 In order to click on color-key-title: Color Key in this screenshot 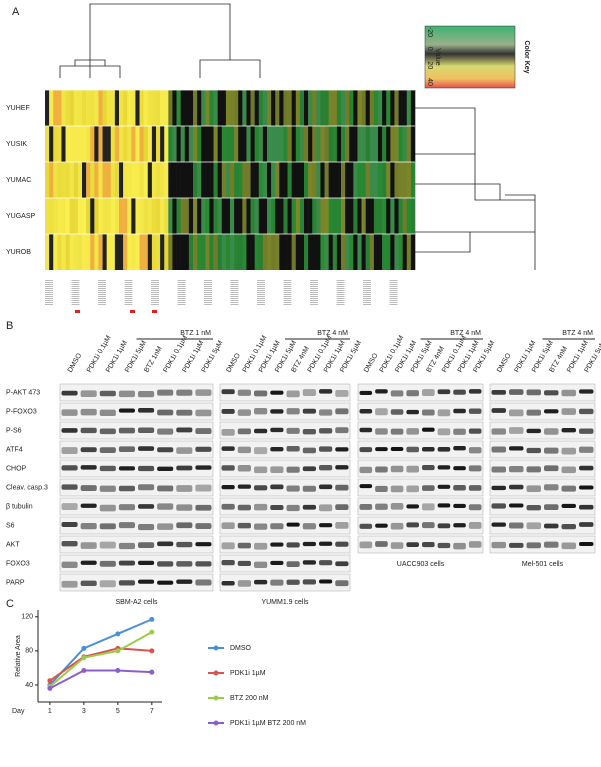, I will do `click(526, 56)`.